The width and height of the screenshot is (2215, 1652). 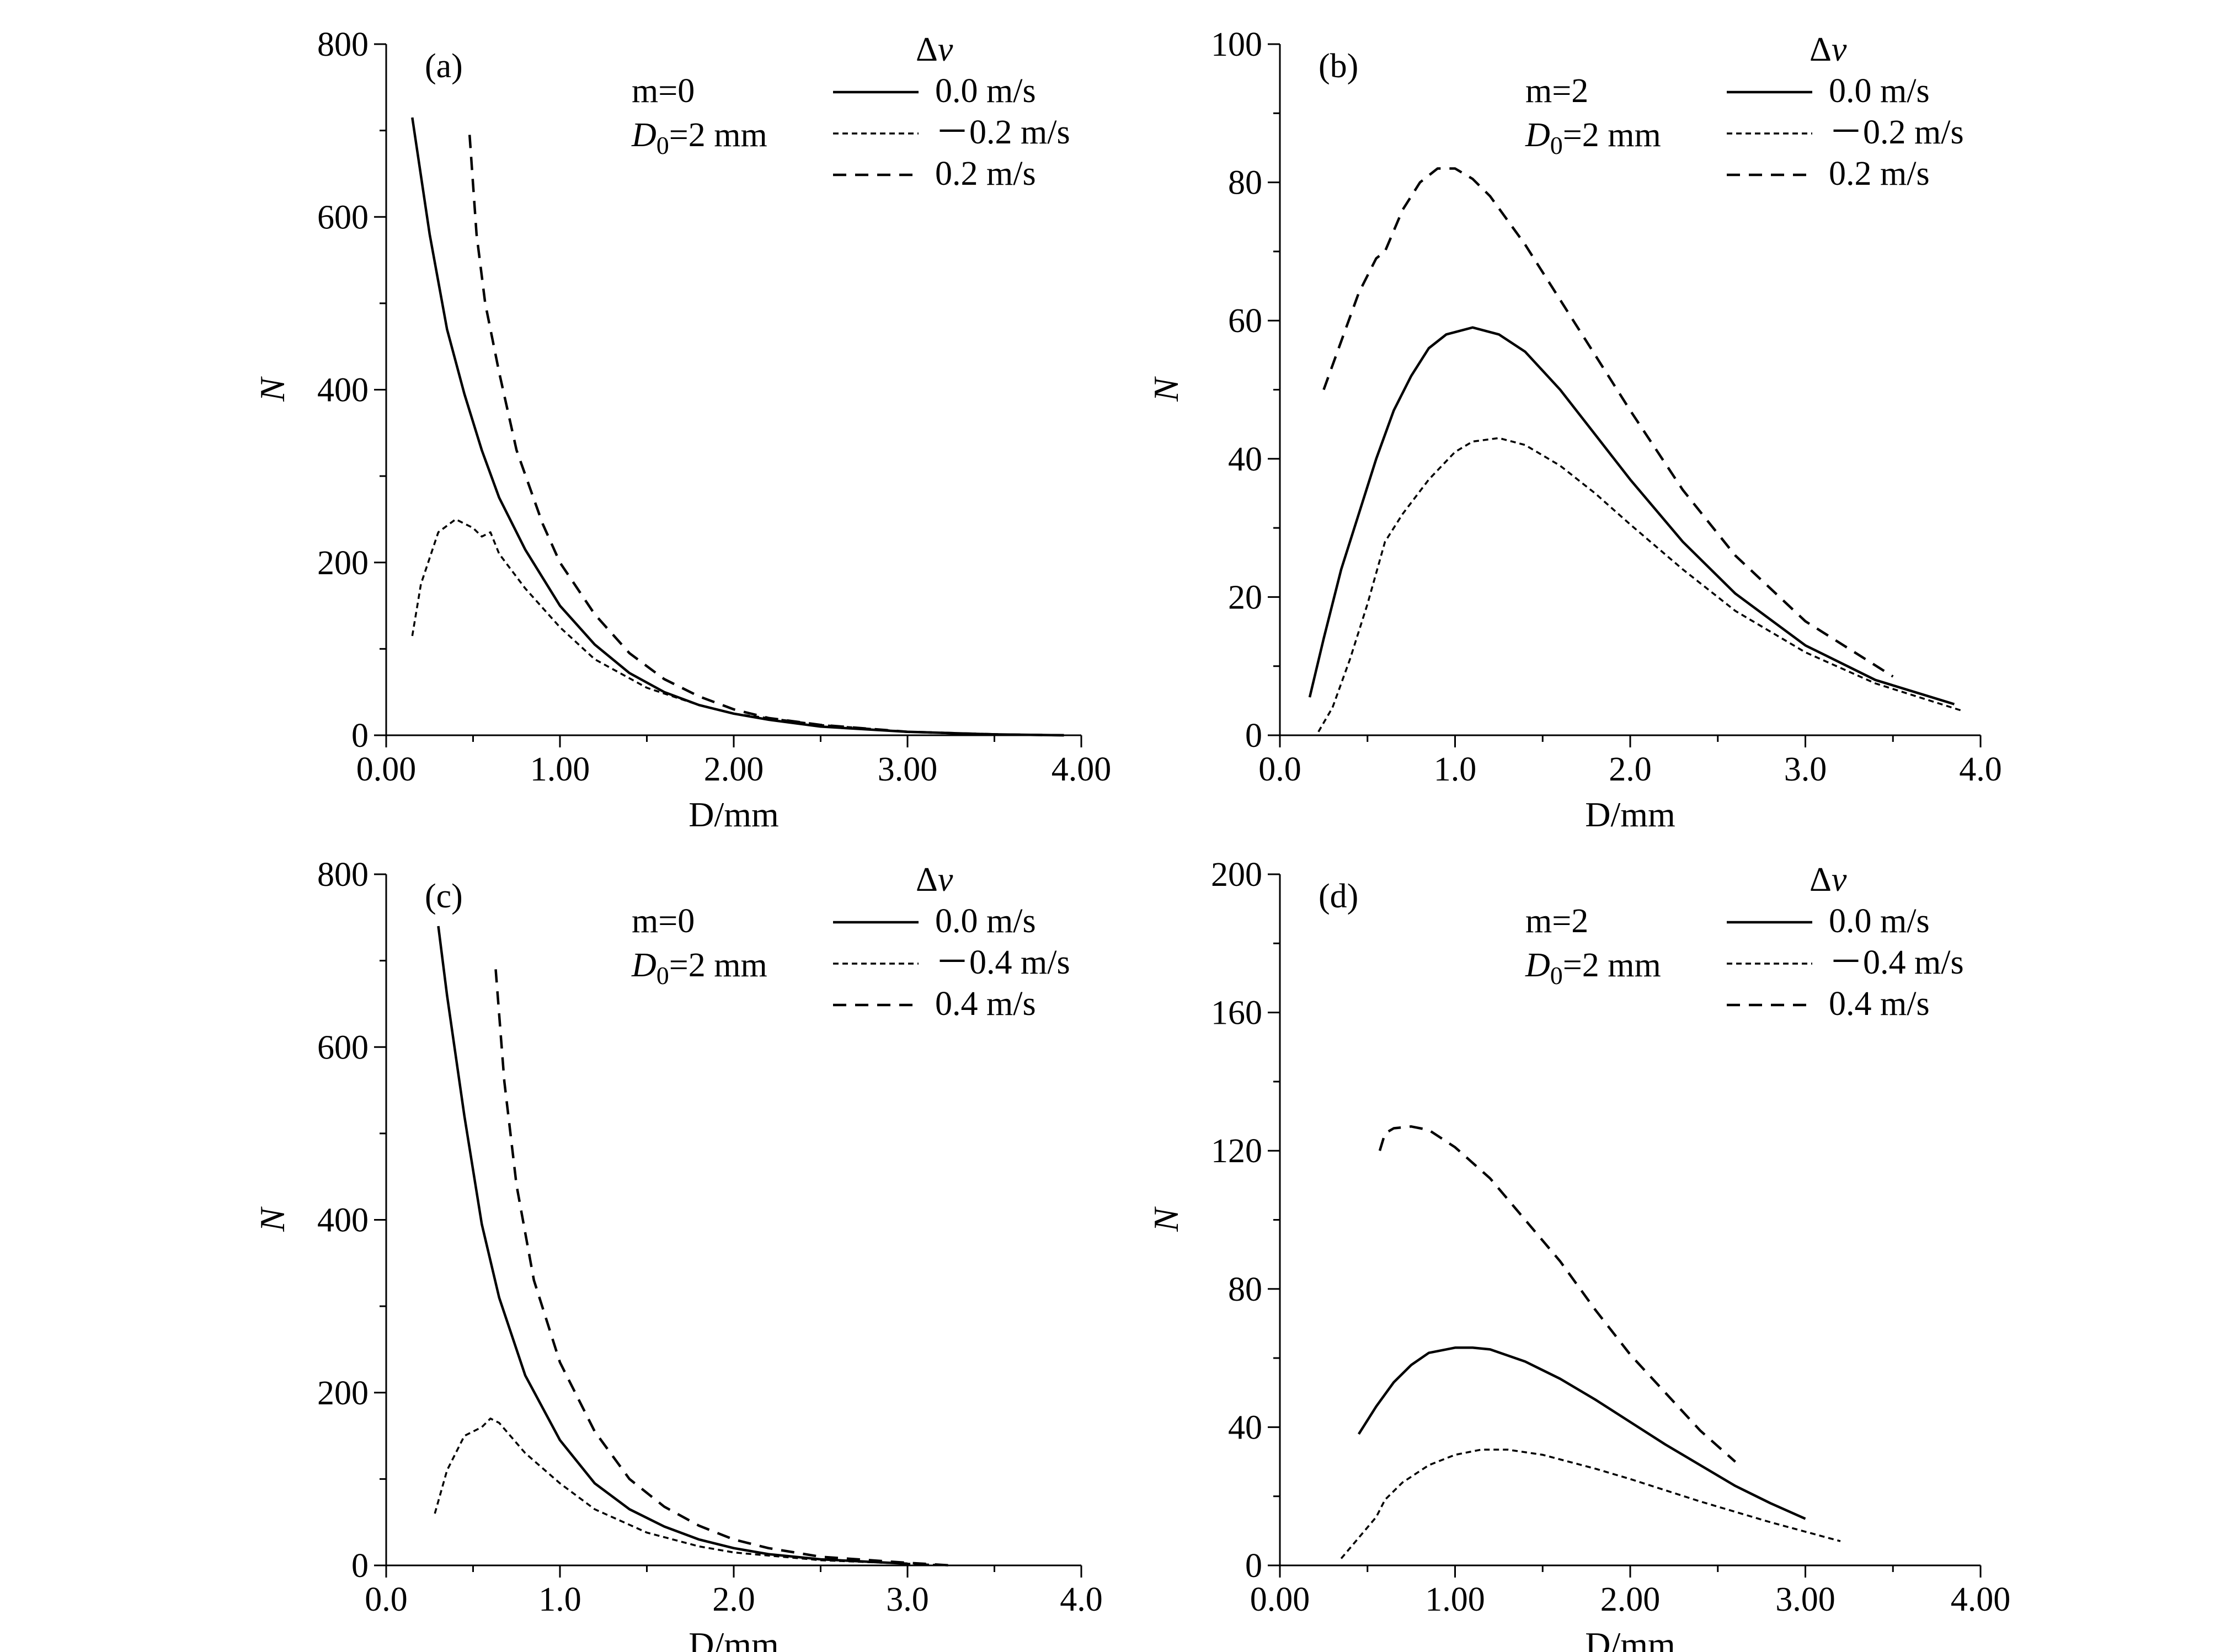 I want to click on y-tick-label: 160, so click(x=1236, y=1013).